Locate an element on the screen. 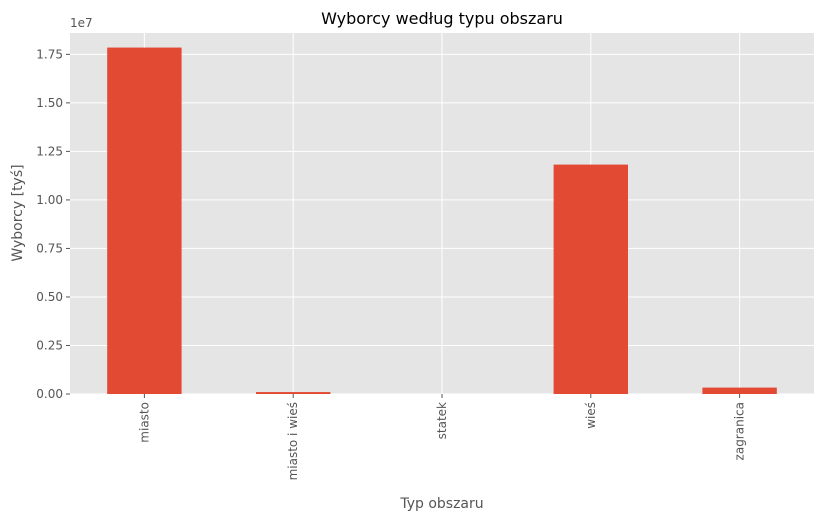 The height and width of the screenshot is (521, 824). y-tick-label: 1.50 is located at coordinates (49, 103).